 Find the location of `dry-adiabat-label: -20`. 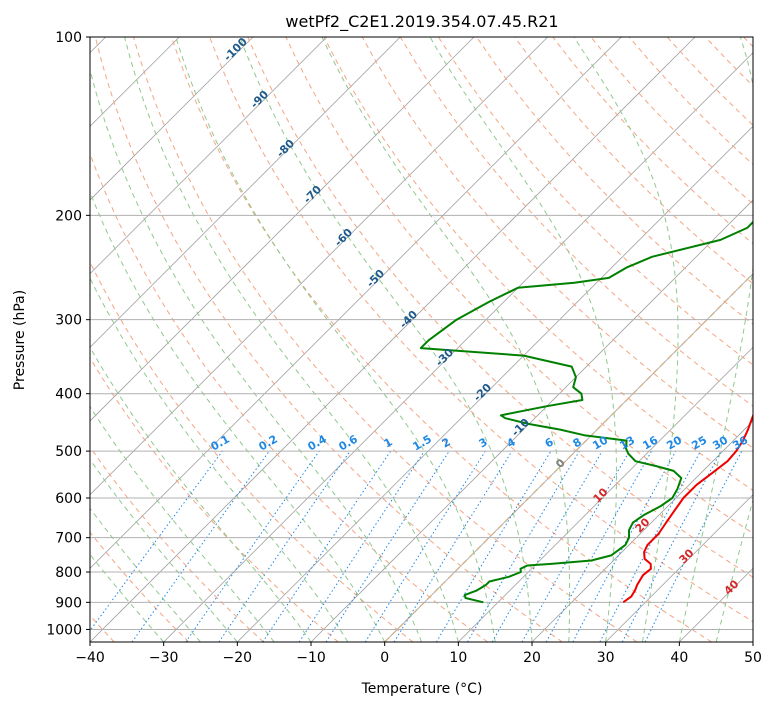

dry-adiabat-label: -20 is located at coordinates (482, 392).